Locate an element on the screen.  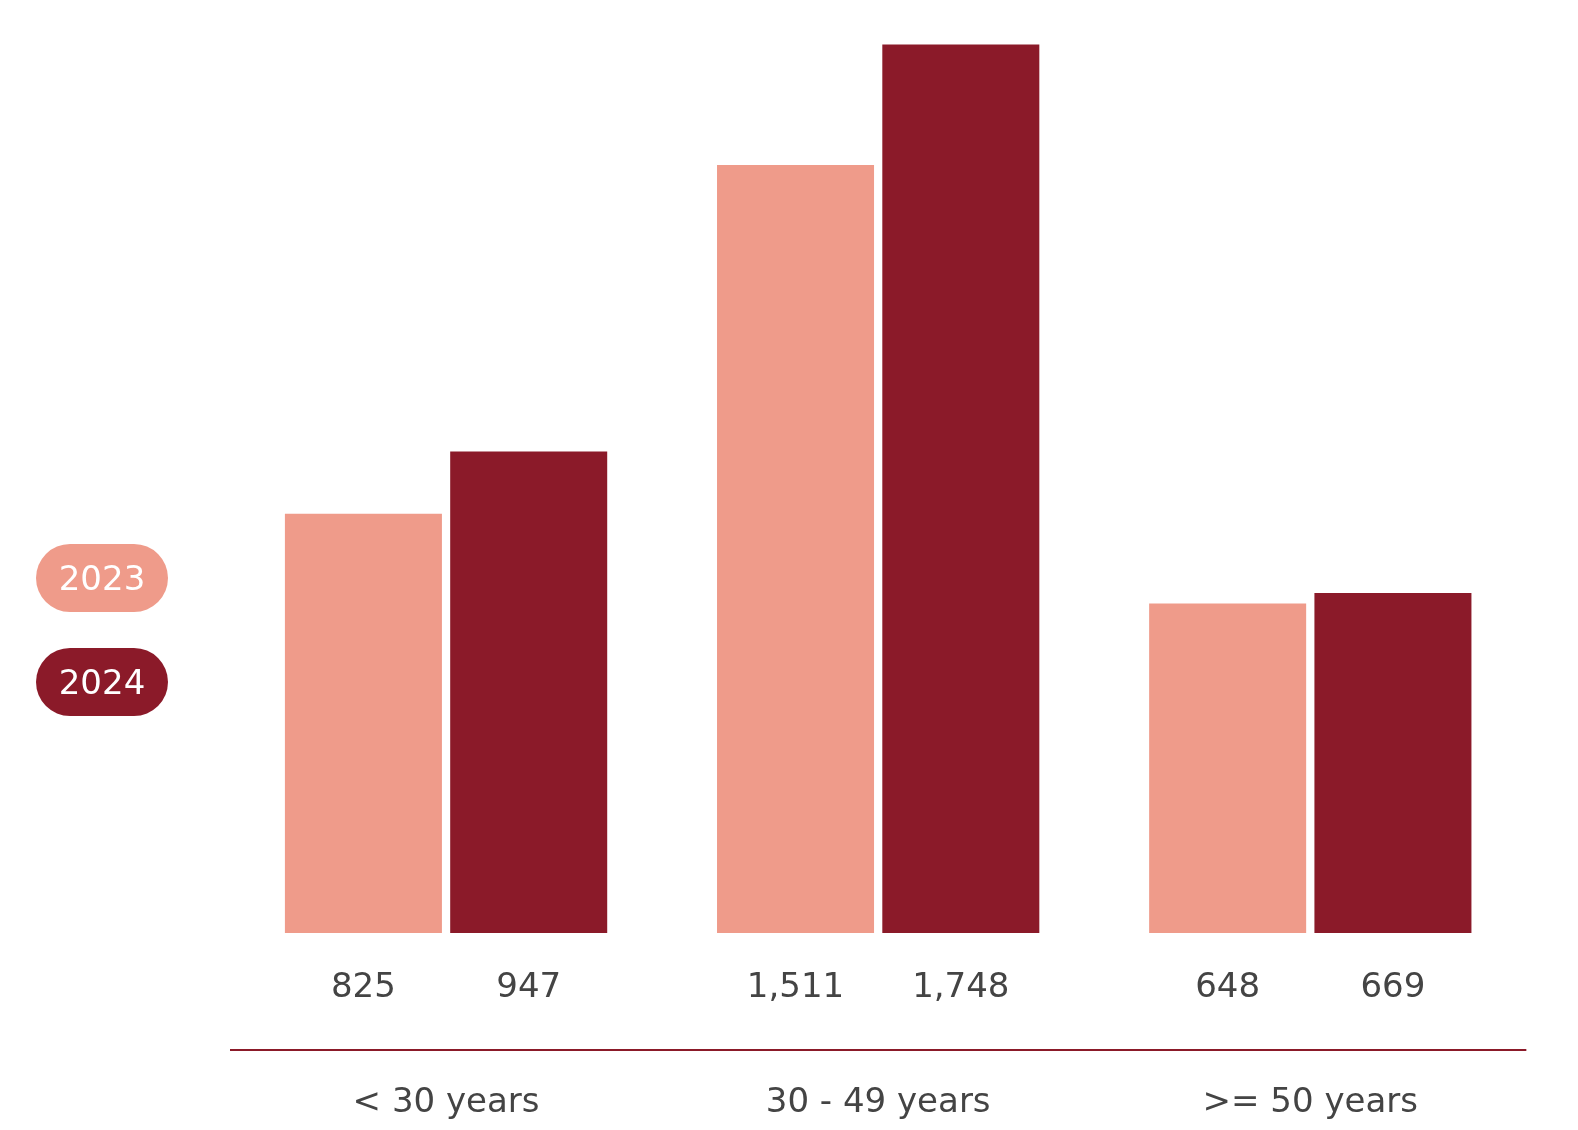
data-label: 825 is located at coordinates (363, 984).